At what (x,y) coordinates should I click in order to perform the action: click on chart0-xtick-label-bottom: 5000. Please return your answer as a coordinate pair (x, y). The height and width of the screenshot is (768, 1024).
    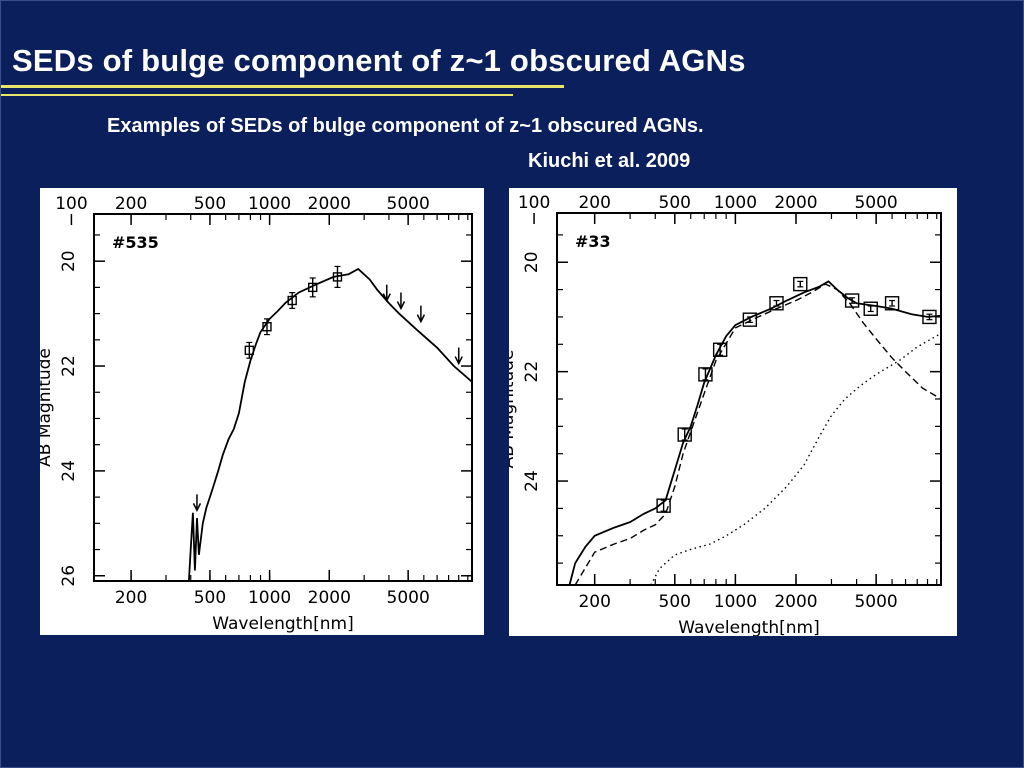
    Looking at the image, I should click on (408, 598).